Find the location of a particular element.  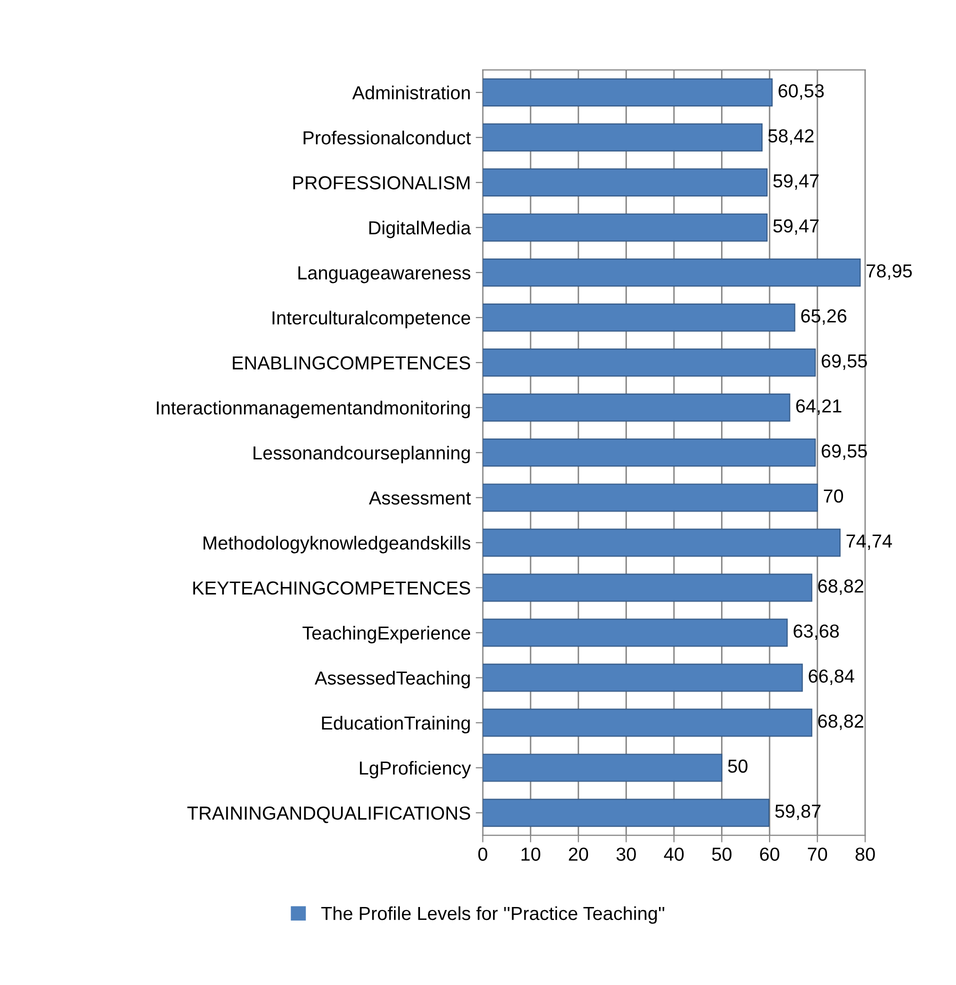

data-label: 58,42 is located at coordinates (791, 137).